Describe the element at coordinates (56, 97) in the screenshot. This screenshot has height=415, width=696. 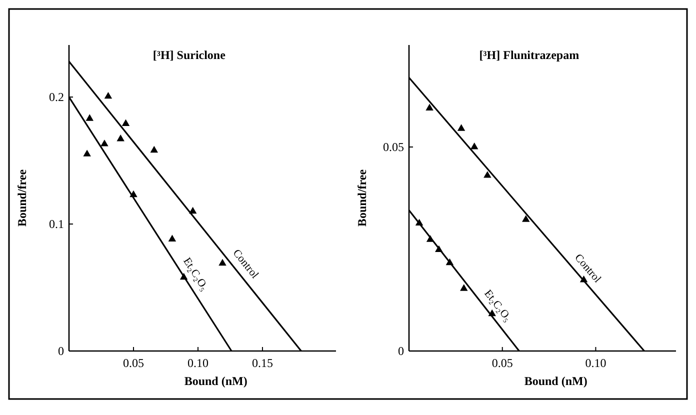
I see `y-tick-label: 0.2` at that location.